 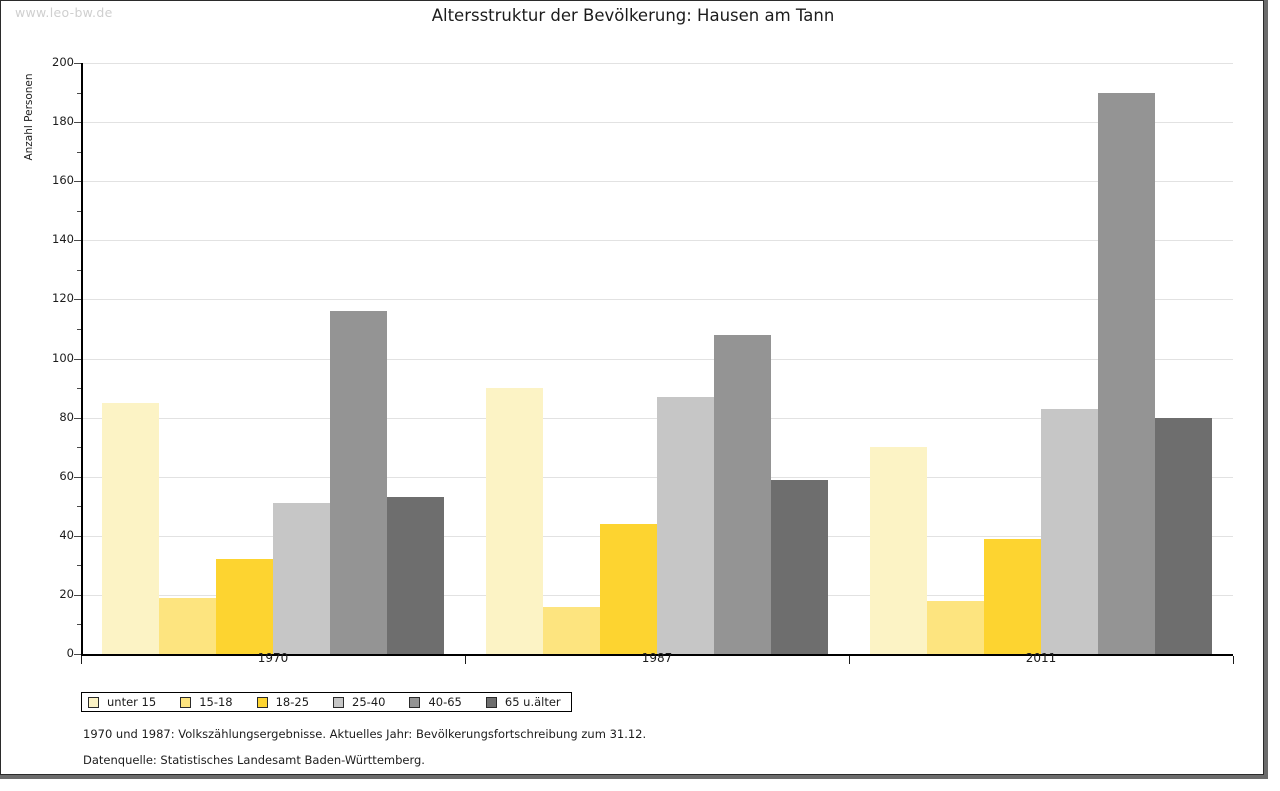 What do you see at coordinates (66, 534) in the screenshot?
I see `y-axis-tick-label: 40` at bounding box center [66, 534].